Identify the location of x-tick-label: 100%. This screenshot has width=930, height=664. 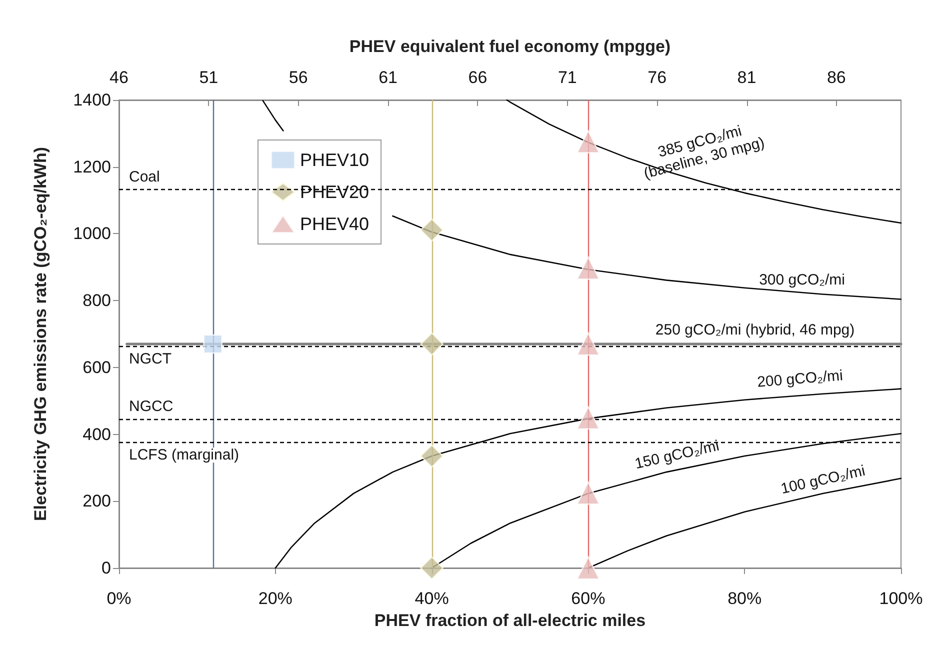
(901, 598).